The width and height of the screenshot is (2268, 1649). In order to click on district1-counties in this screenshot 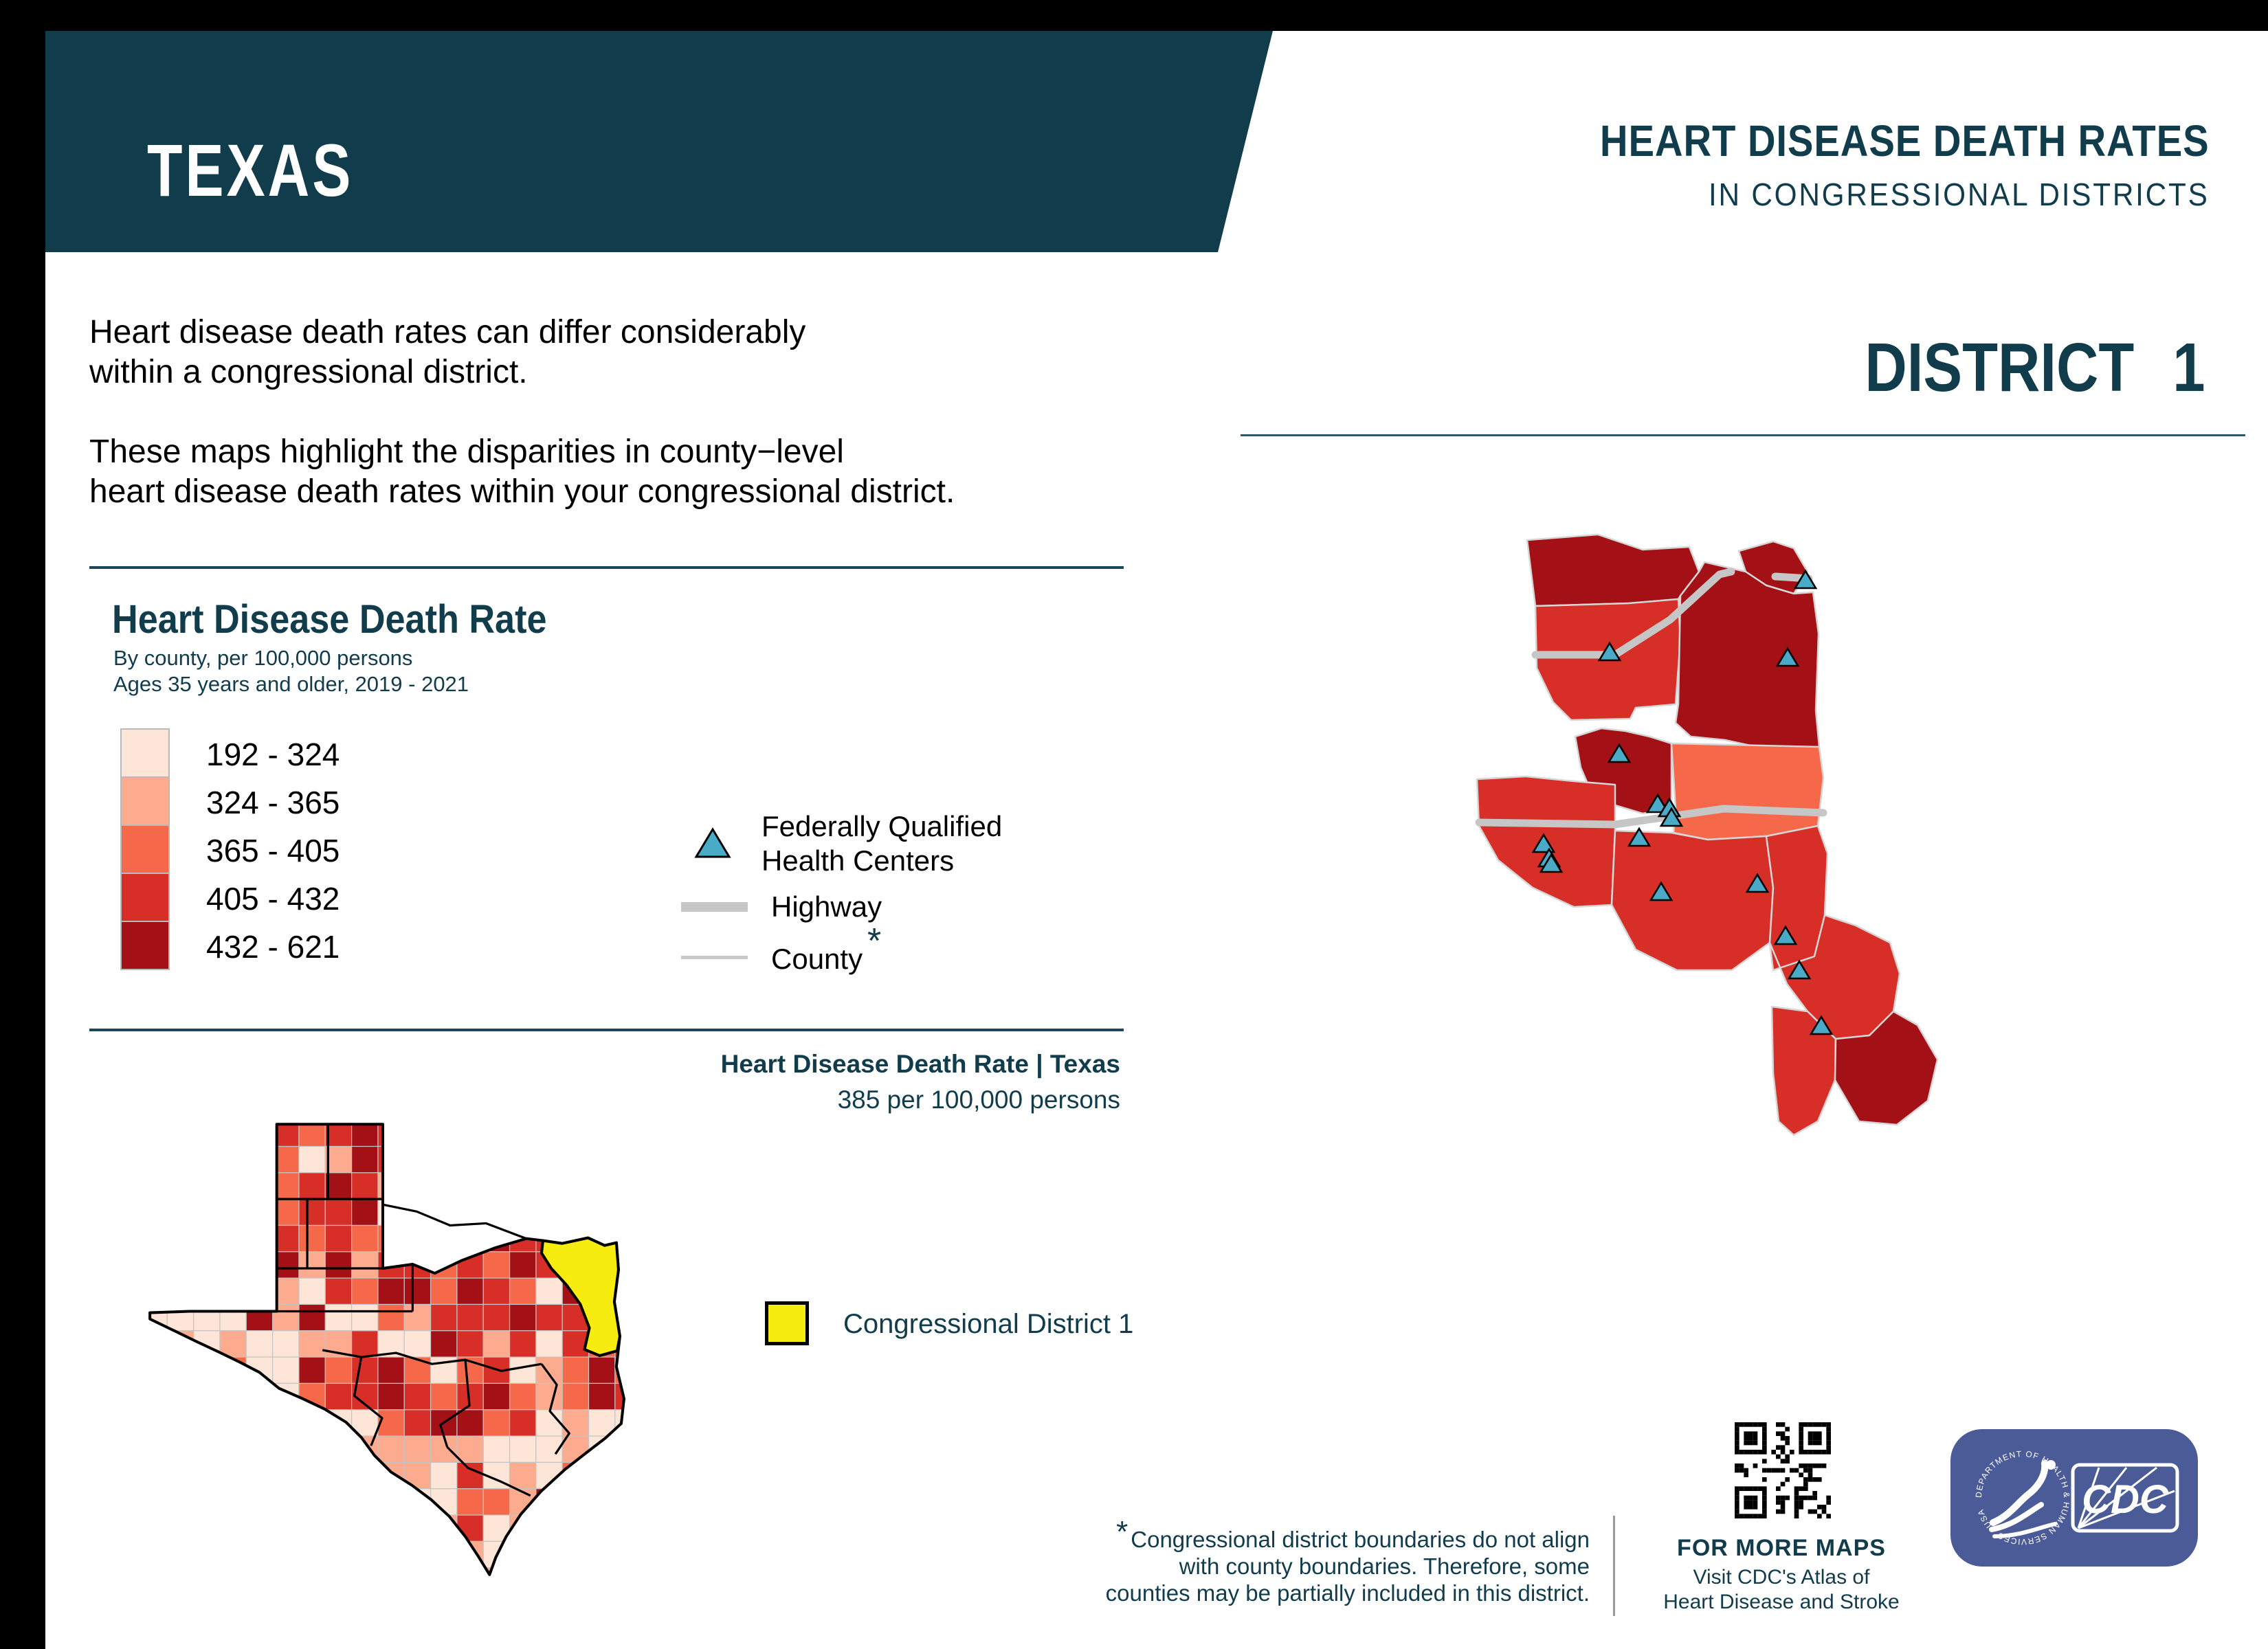, I will do `click(1707, 834)`.